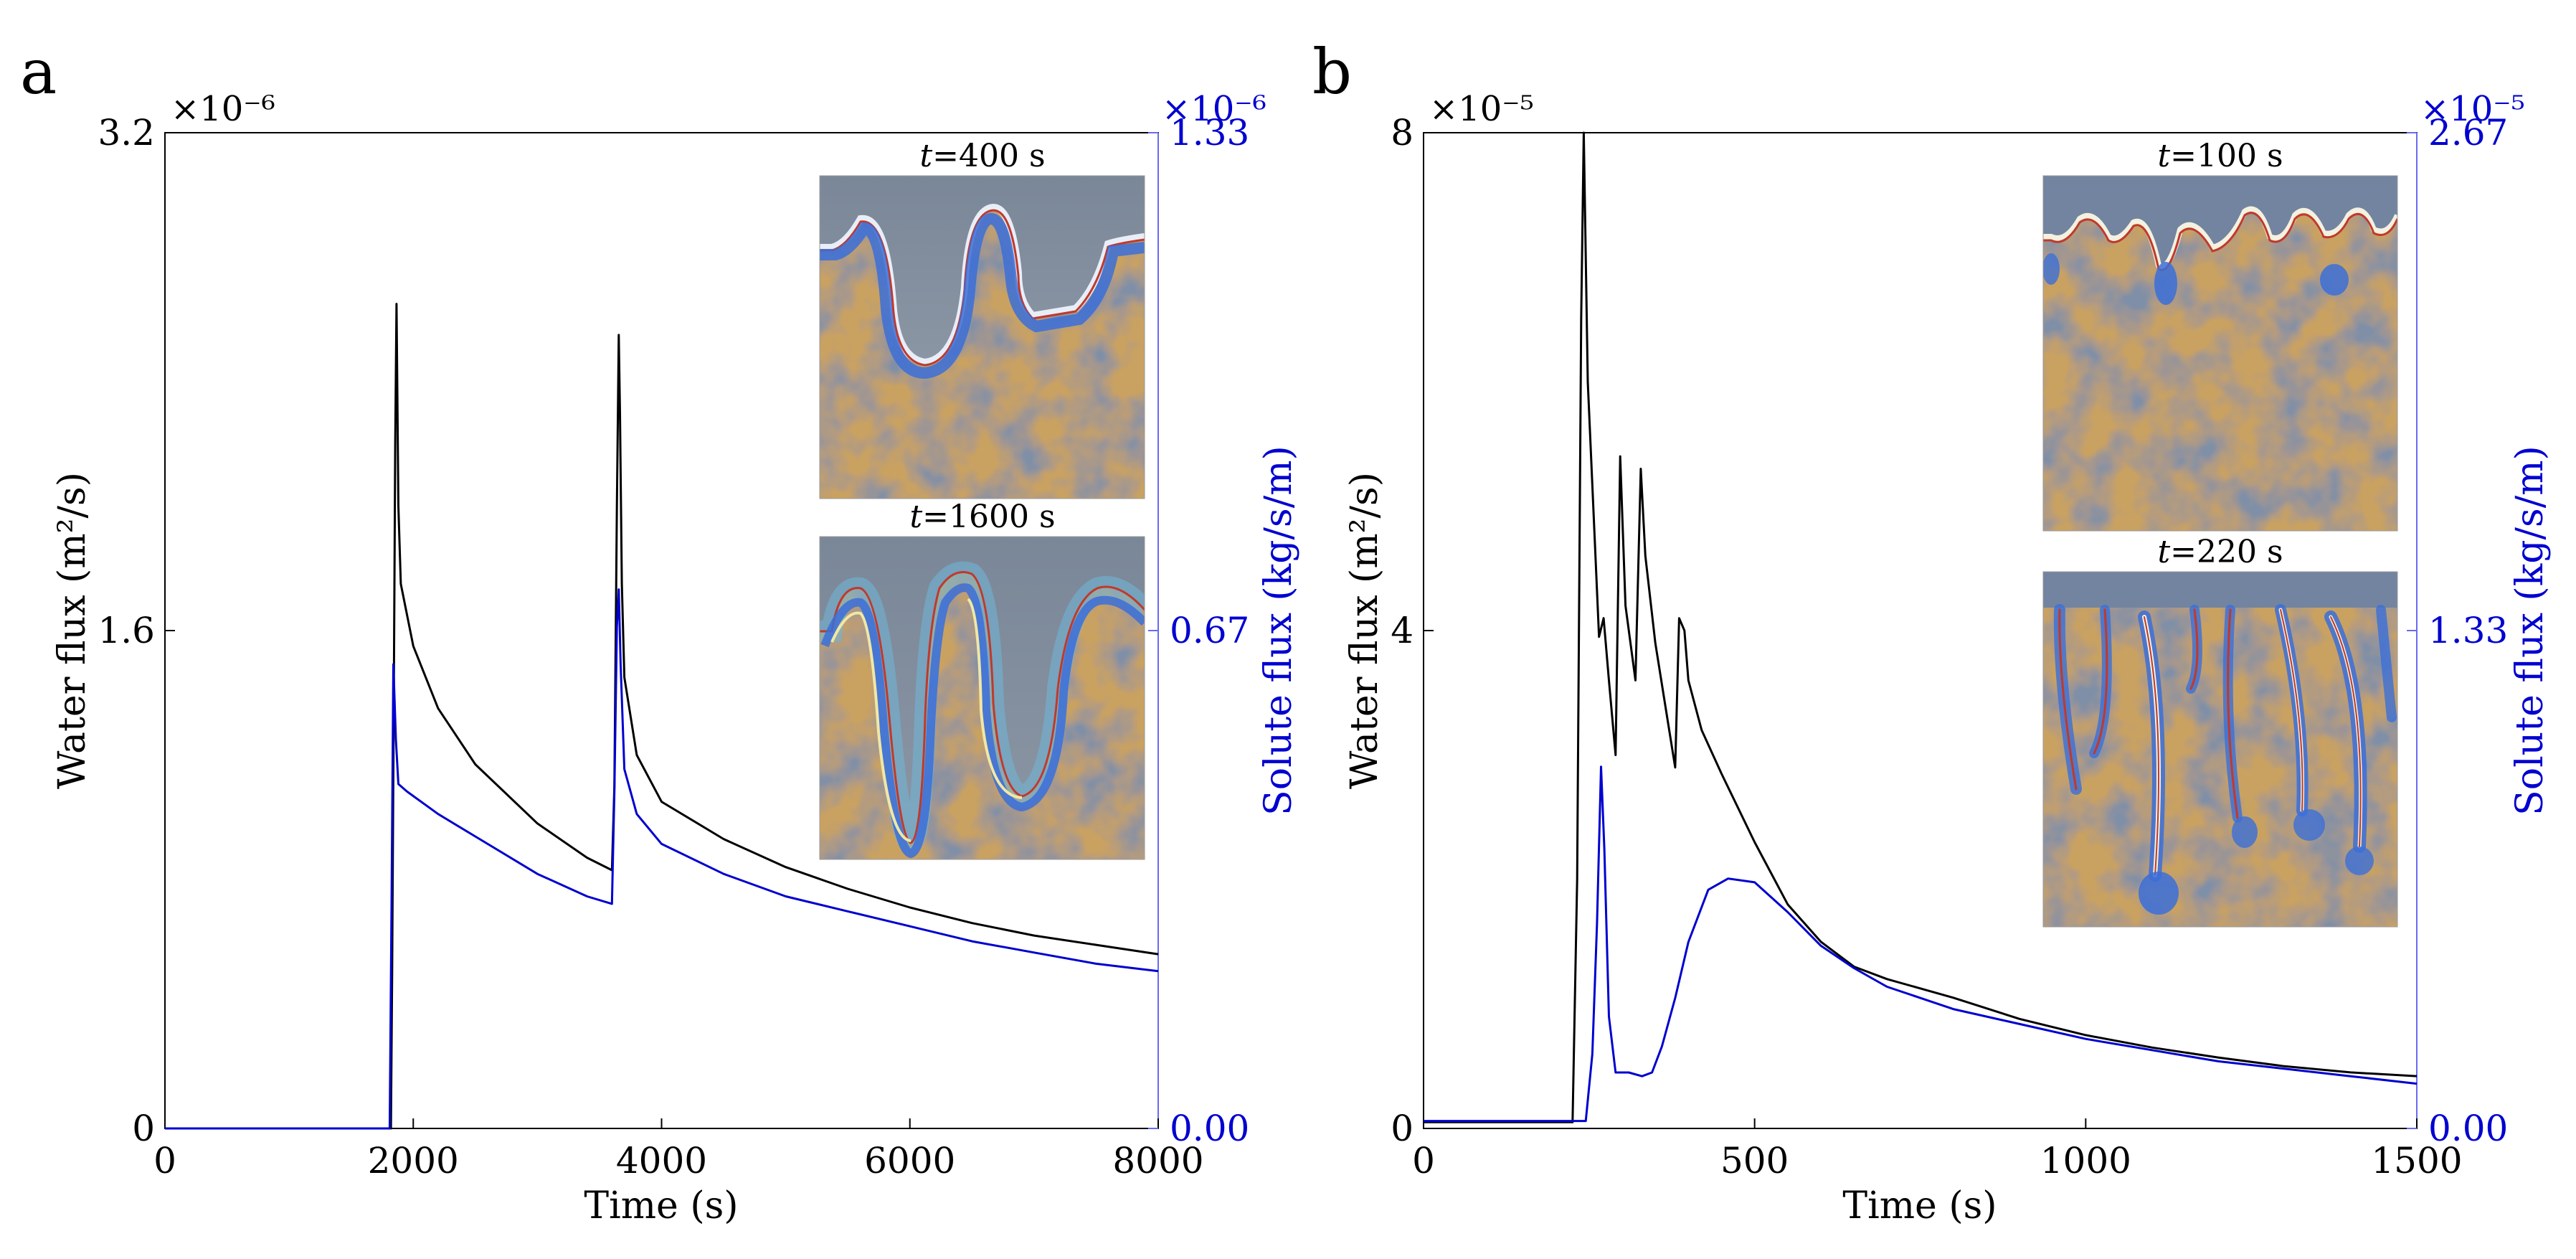  What do you see at coordinates (223, 109) in the screenshot?
I see `panel-a-left-multiplier: ×10⁻⁶` at bounding box center [223, 109].